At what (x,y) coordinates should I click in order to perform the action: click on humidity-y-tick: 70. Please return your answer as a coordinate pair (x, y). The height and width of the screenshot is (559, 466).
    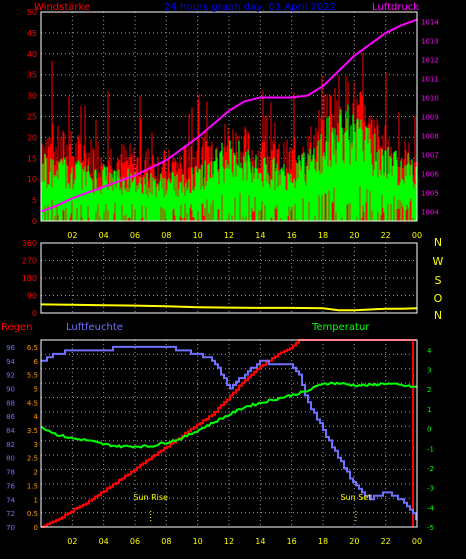
    Looking at the image, I should click on (10, 528).